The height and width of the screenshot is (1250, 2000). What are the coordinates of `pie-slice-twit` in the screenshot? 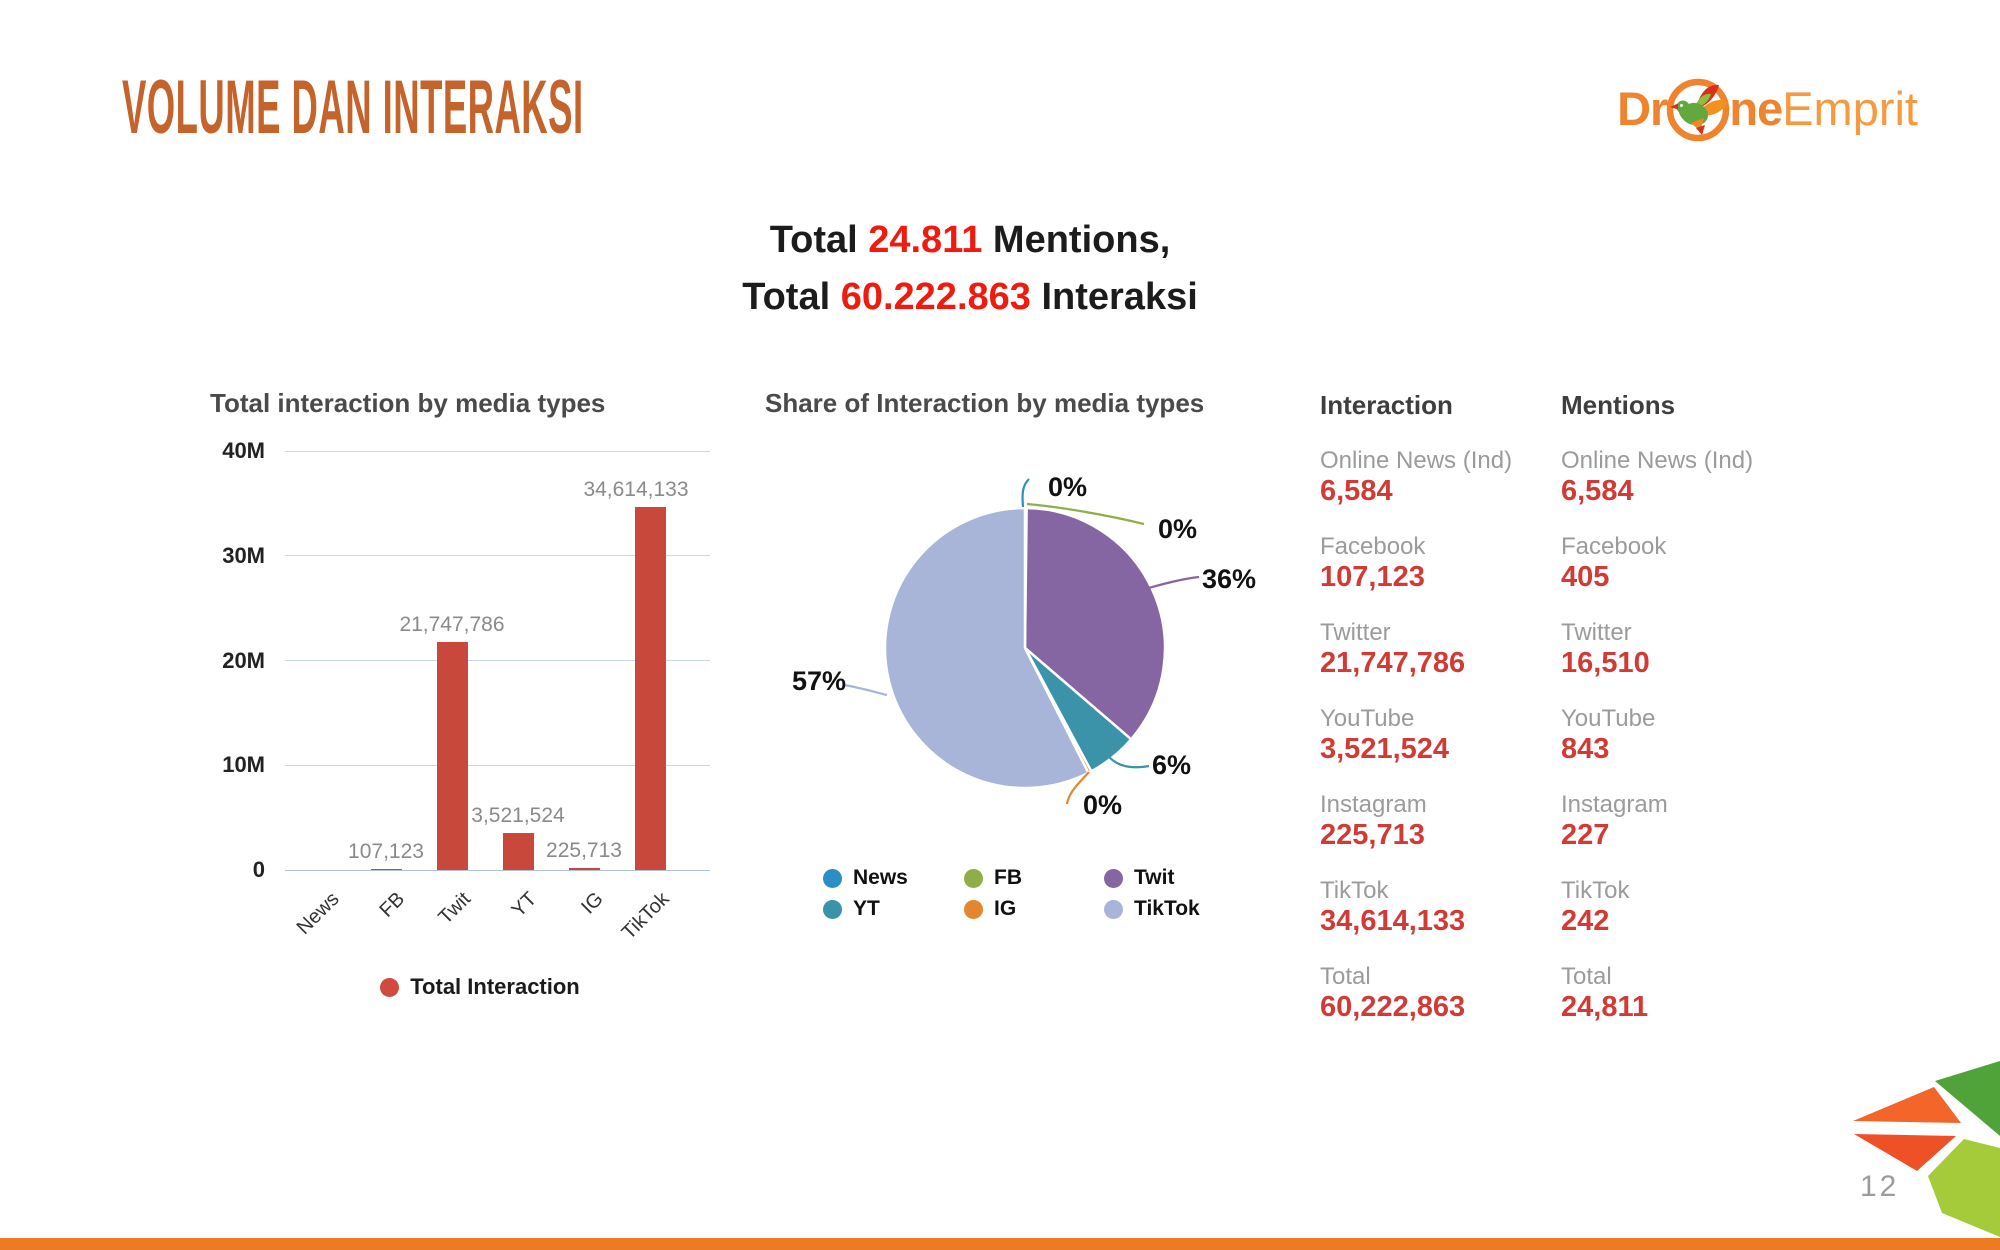 It's located at (1095, 623).